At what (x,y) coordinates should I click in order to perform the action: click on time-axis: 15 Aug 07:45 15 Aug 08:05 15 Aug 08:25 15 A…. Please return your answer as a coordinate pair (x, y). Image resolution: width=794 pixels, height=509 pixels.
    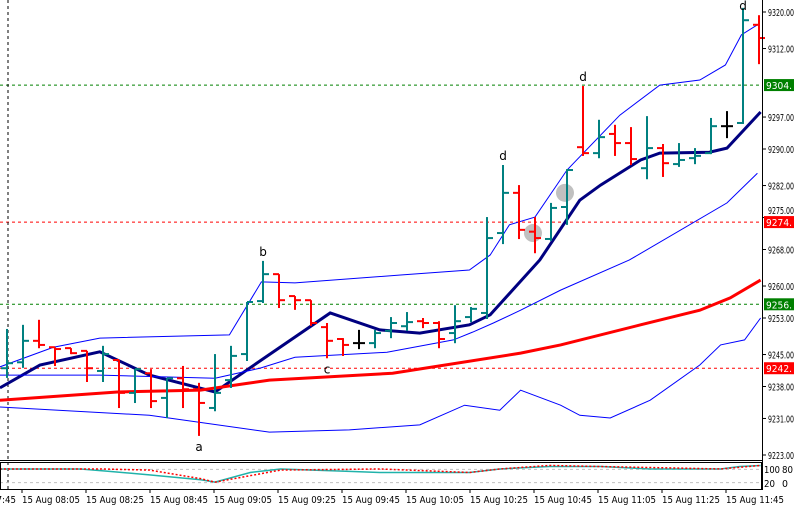
    Looking at the image, I should click on (392, 498).